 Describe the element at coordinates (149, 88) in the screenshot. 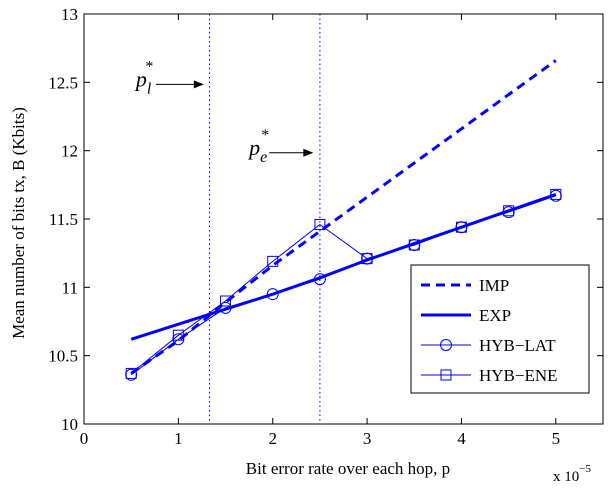

I see `annotation-sub: l` at that location.